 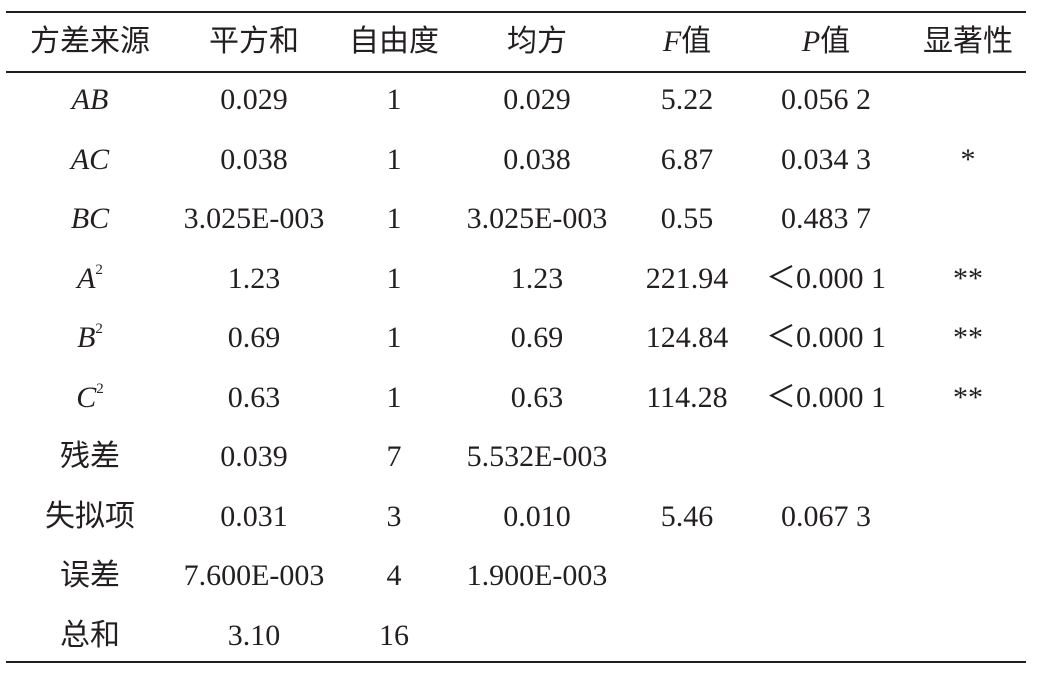 What do you see at coordinates (537, 456) in the screenshot?
I see `table-cell: 5.532E-003` at bounding box center [537, 456].